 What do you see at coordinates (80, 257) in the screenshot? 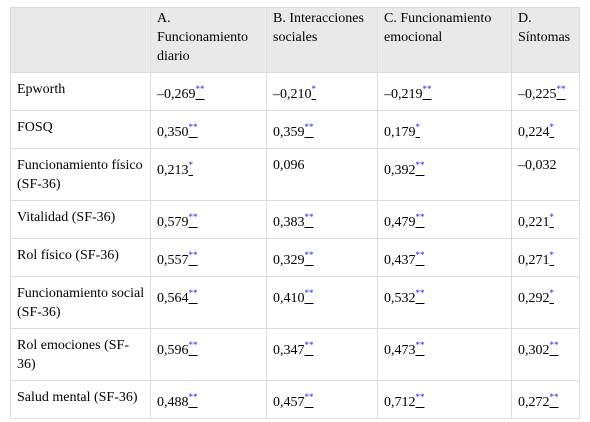
I see `row-label: Rol físico (SF-36)` at bounding box center [80, 257].